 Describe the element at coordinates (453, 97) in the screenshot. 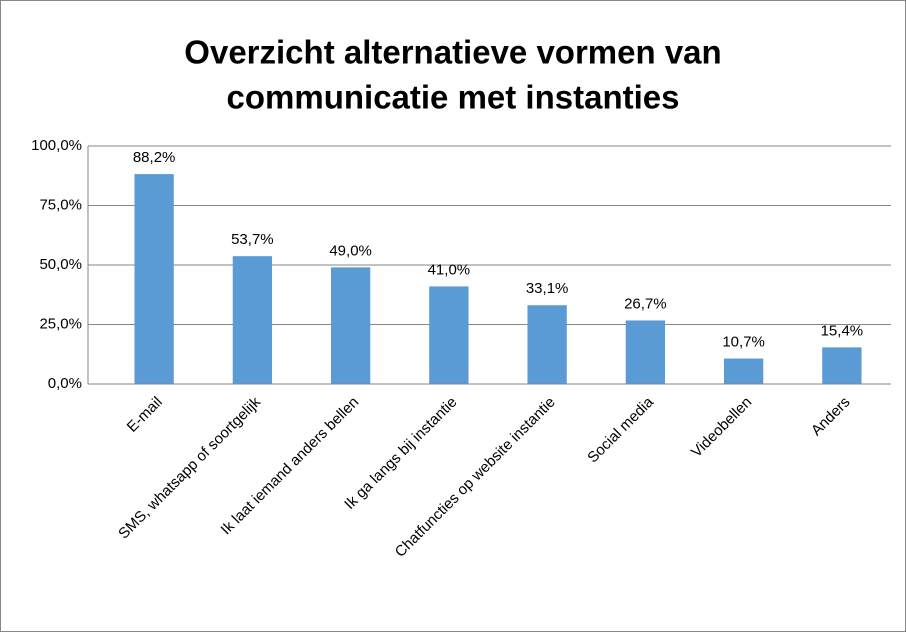

I see `chart-title: communicatie met instanties` at that location.